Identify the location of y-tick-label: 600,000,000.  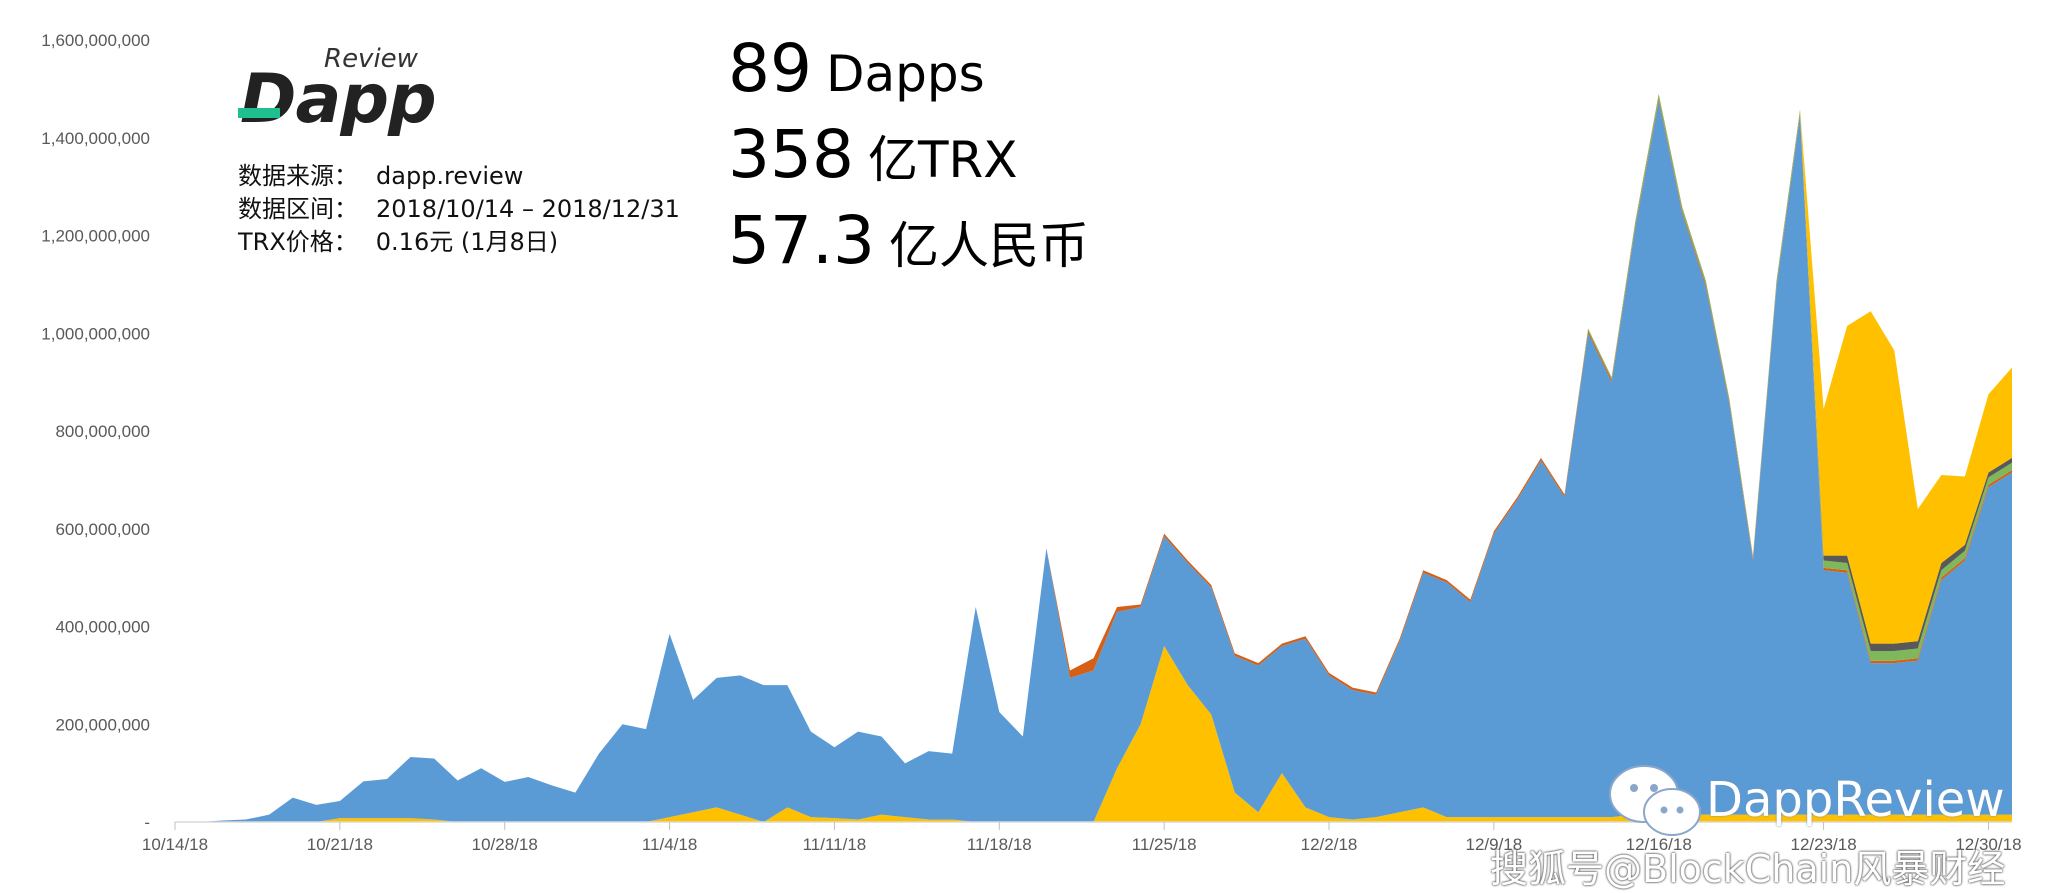
(102, 529).